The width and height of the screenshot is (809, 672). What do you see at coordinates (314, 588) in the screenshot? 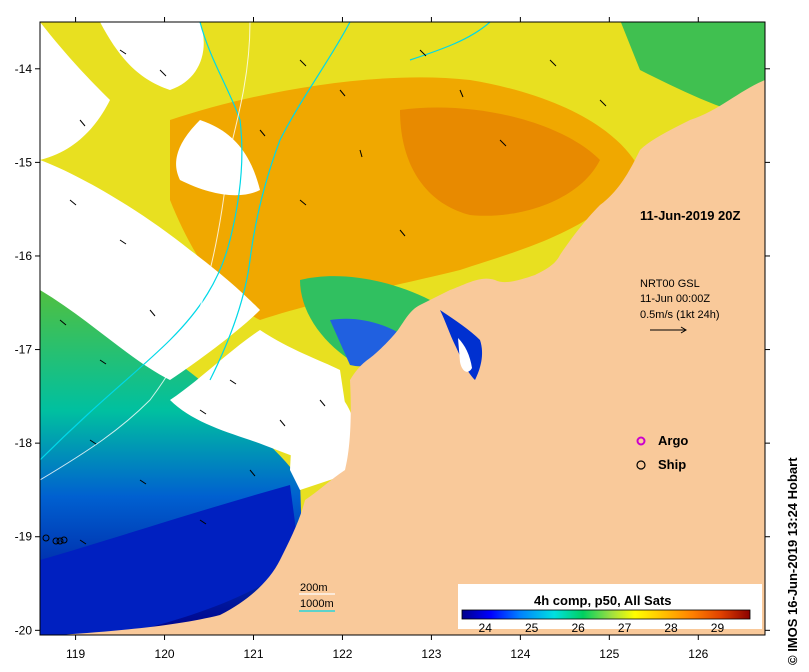
I see `contour-200-label: 200m` at bounding box center [314, 588].